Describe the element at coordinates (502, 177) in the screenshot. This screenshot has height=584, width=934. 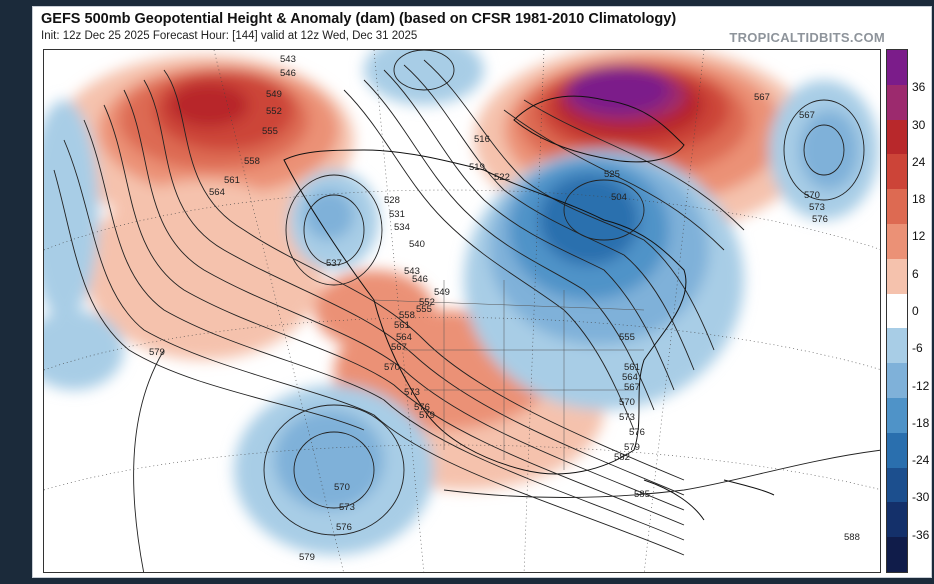
I see `contour-label: 522` at that location.